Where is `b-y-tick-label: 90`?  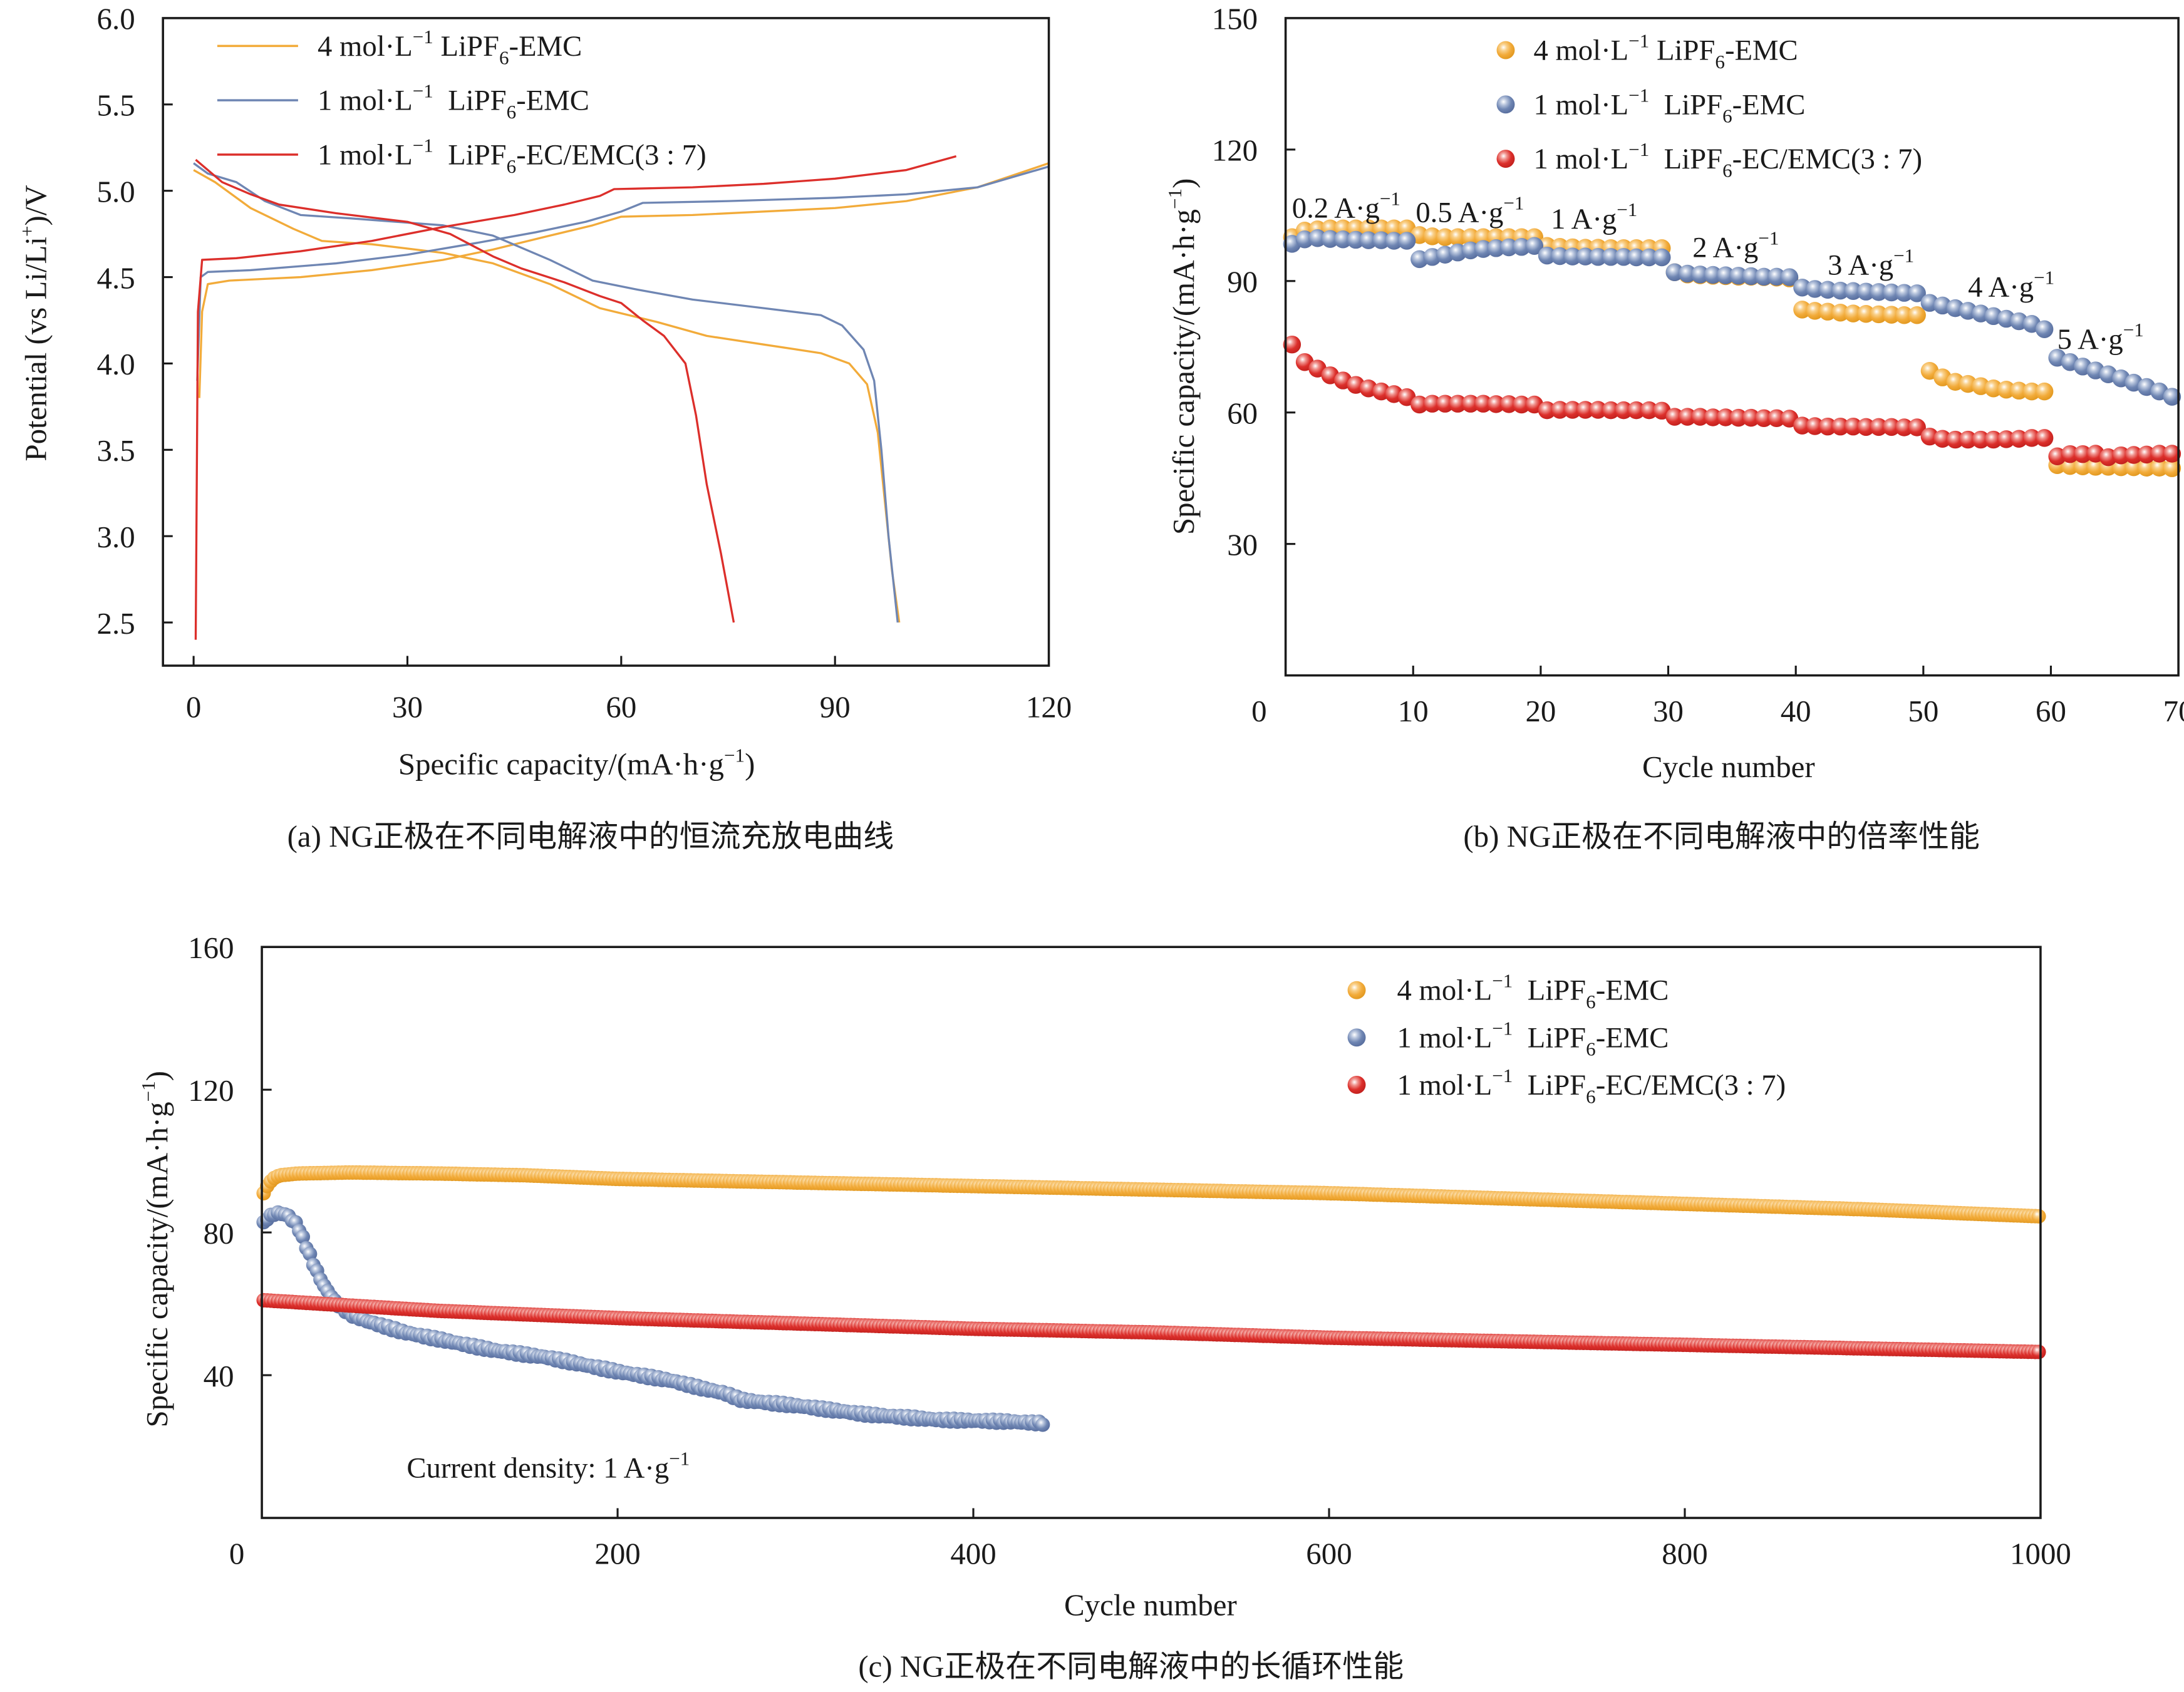
b-y-tick-label: 90 is located at coordinates (1242, 282).